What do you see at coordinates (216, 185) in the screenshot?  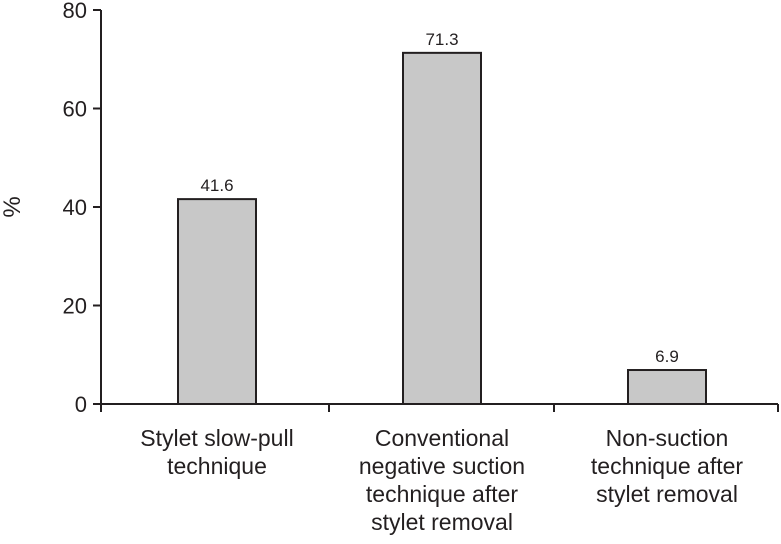 I see `bar-value-label: 41.6` at bounding box center [216, 185].